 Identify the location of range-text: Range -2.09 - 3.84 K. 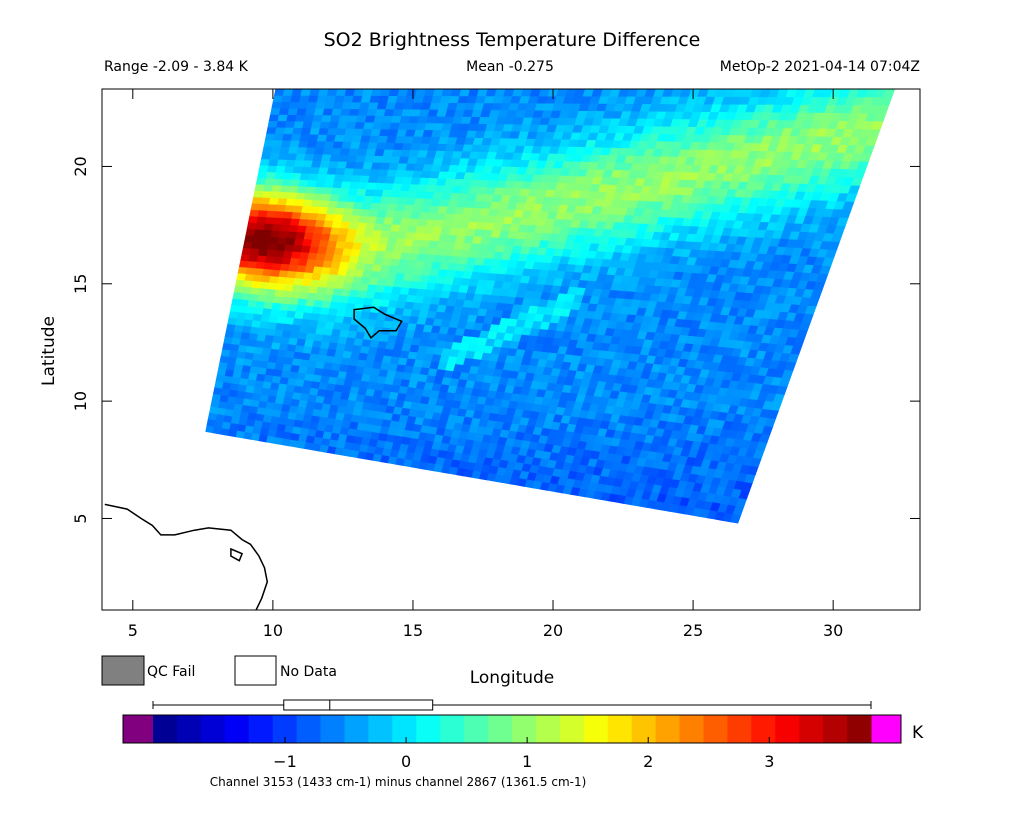
(176, 67).